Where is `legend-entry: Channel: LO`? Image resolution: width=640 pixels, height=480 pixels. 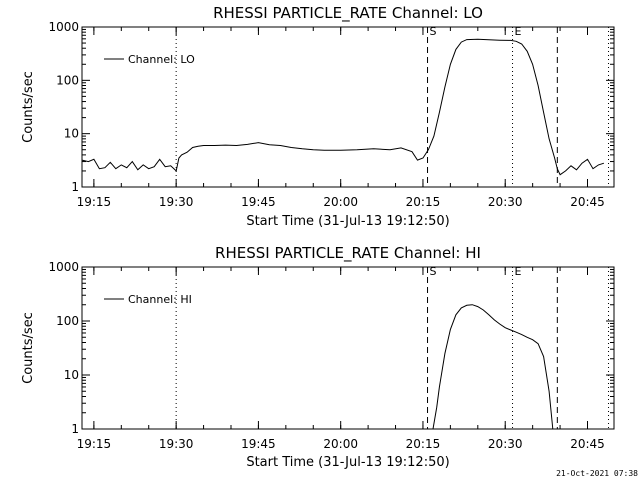 legend-entry: Channel: LO is located at coordinates (161, 59).